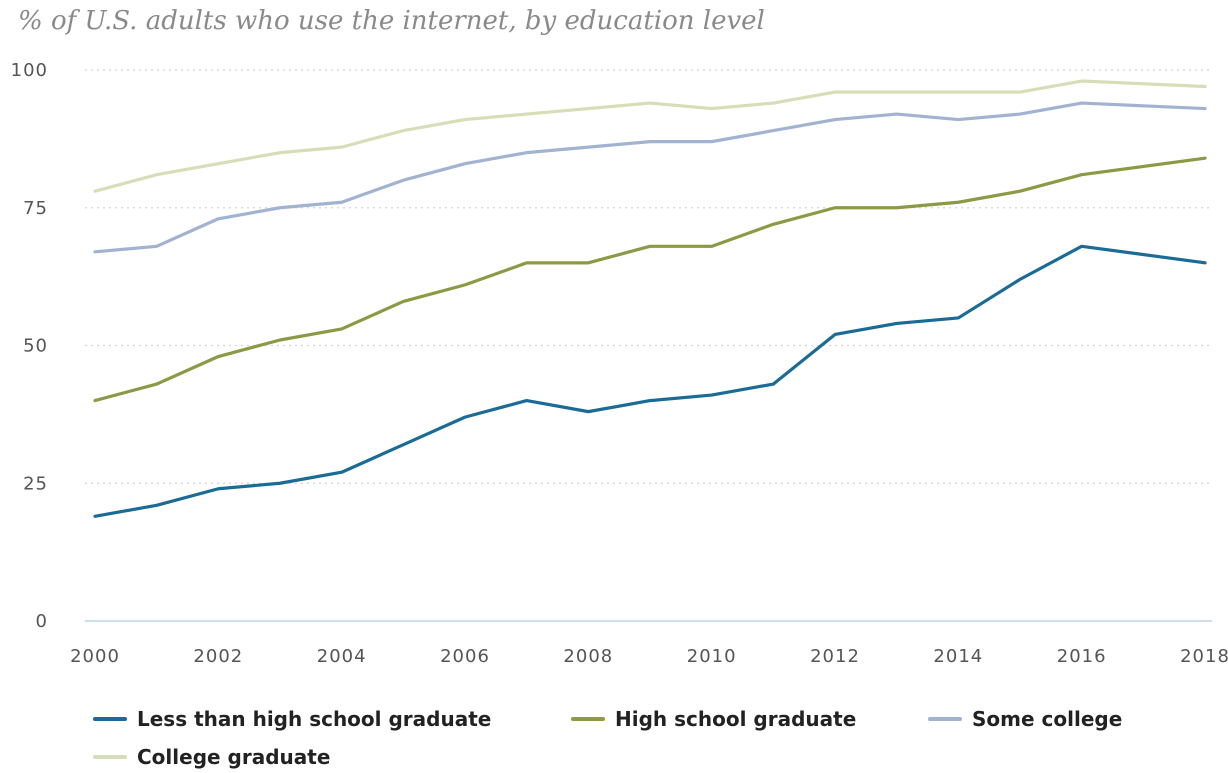 The image size is (1228, 773). What do you see at coordinates (29, 70) in the screenshot?
I see `y-tick-label: 100` at bounding box center [29, 70].